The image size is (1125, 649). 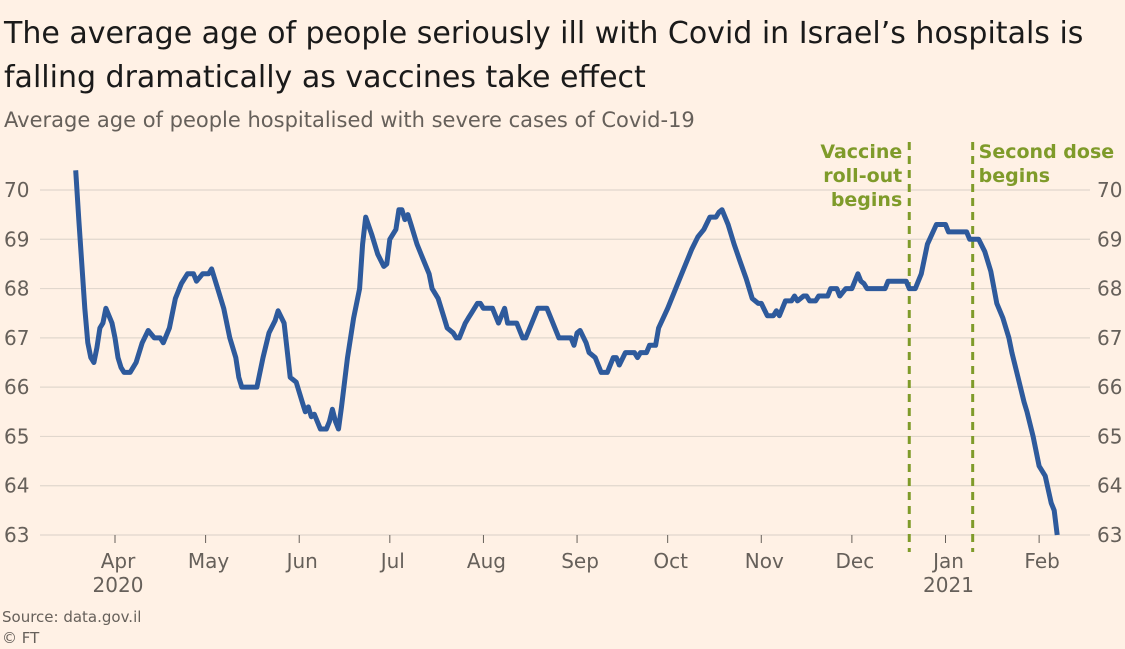 What do you see at coordinates (118, 561) in the screenshot?
I see `x-tick-label-Apr: Apr` at bounding box center [118, 561].